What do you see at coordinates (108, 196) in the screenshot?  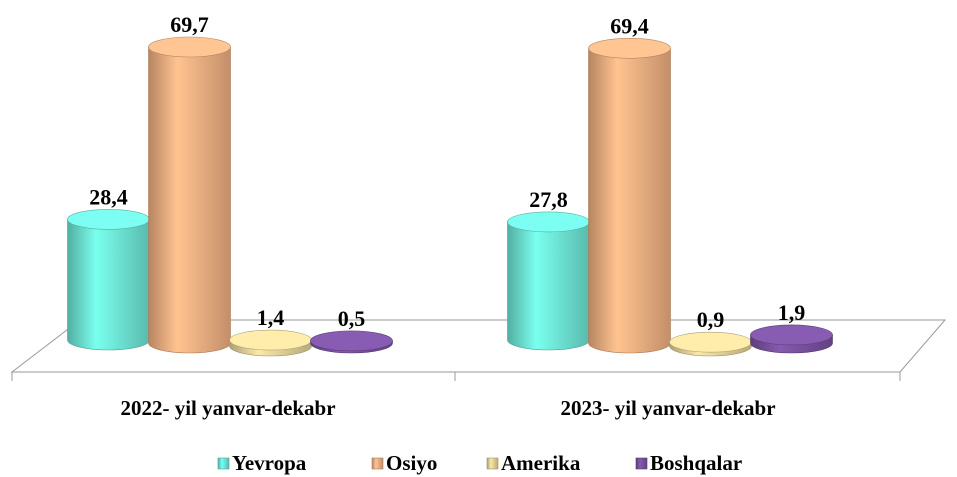 I see `value-label: 28,4` at bounding box center [108, 196].